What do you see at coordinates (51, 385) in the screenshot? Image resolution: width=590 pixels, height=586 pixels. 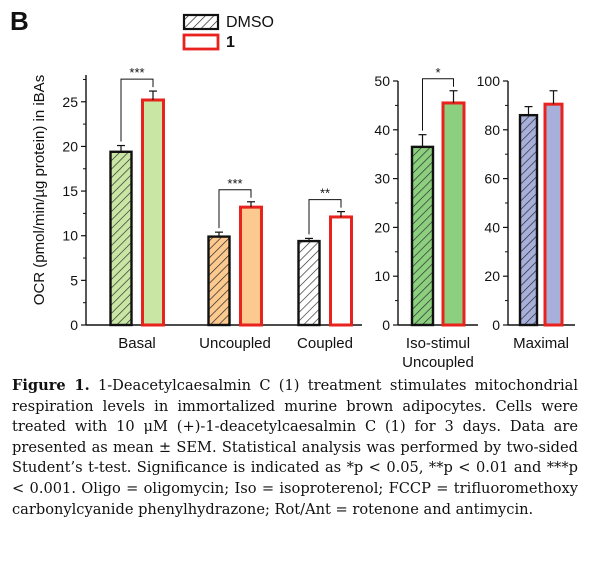 I see `caption-label: Figure 1.` at bounding box center [51, 385].